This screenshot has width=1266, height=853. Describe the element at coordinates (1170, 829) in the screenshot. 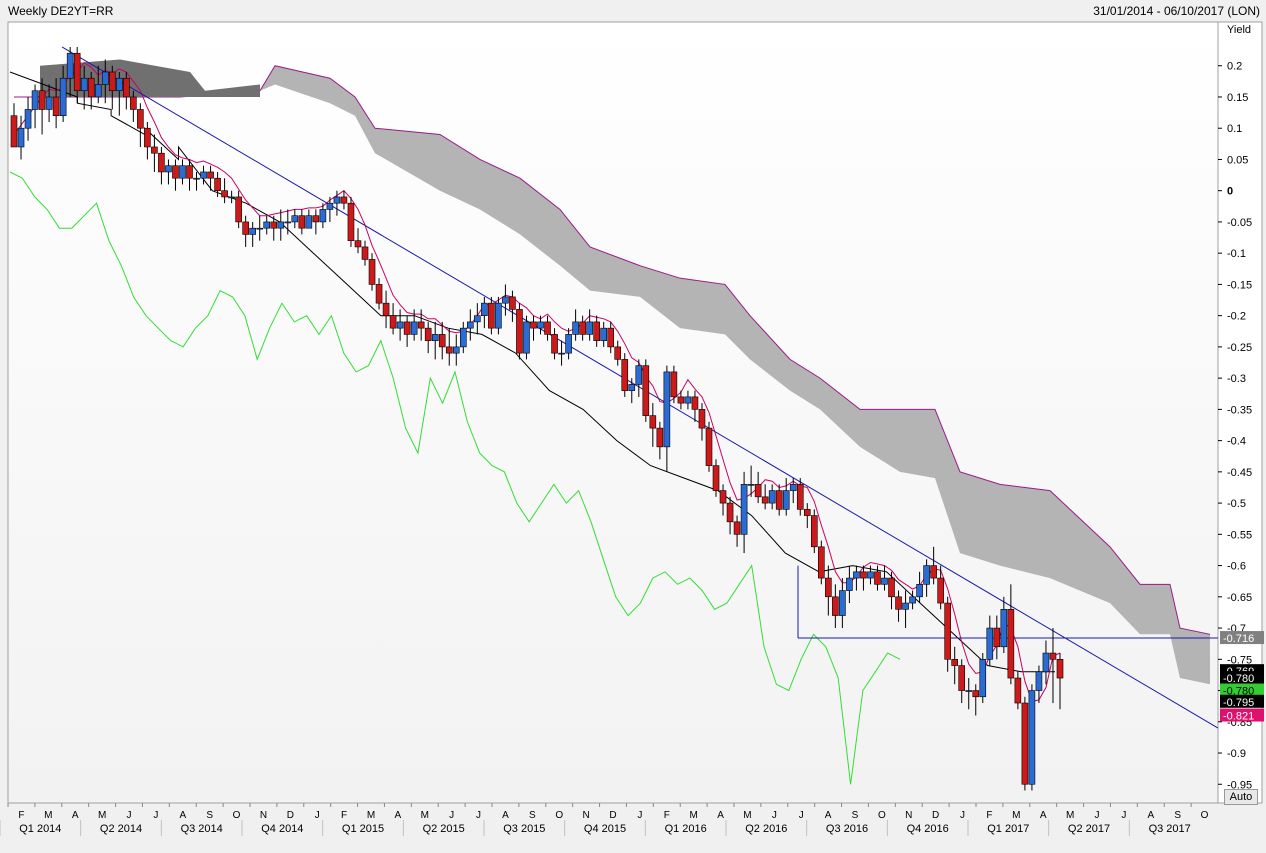

I see `x-quarter-label: Q3 2017` at that location.